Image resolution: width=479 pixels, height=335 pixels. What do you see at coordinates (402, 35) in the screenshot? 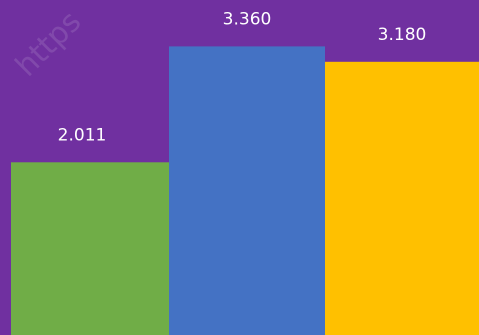
I see `data-label-3: 3.180` at bounding box center [402, 35].